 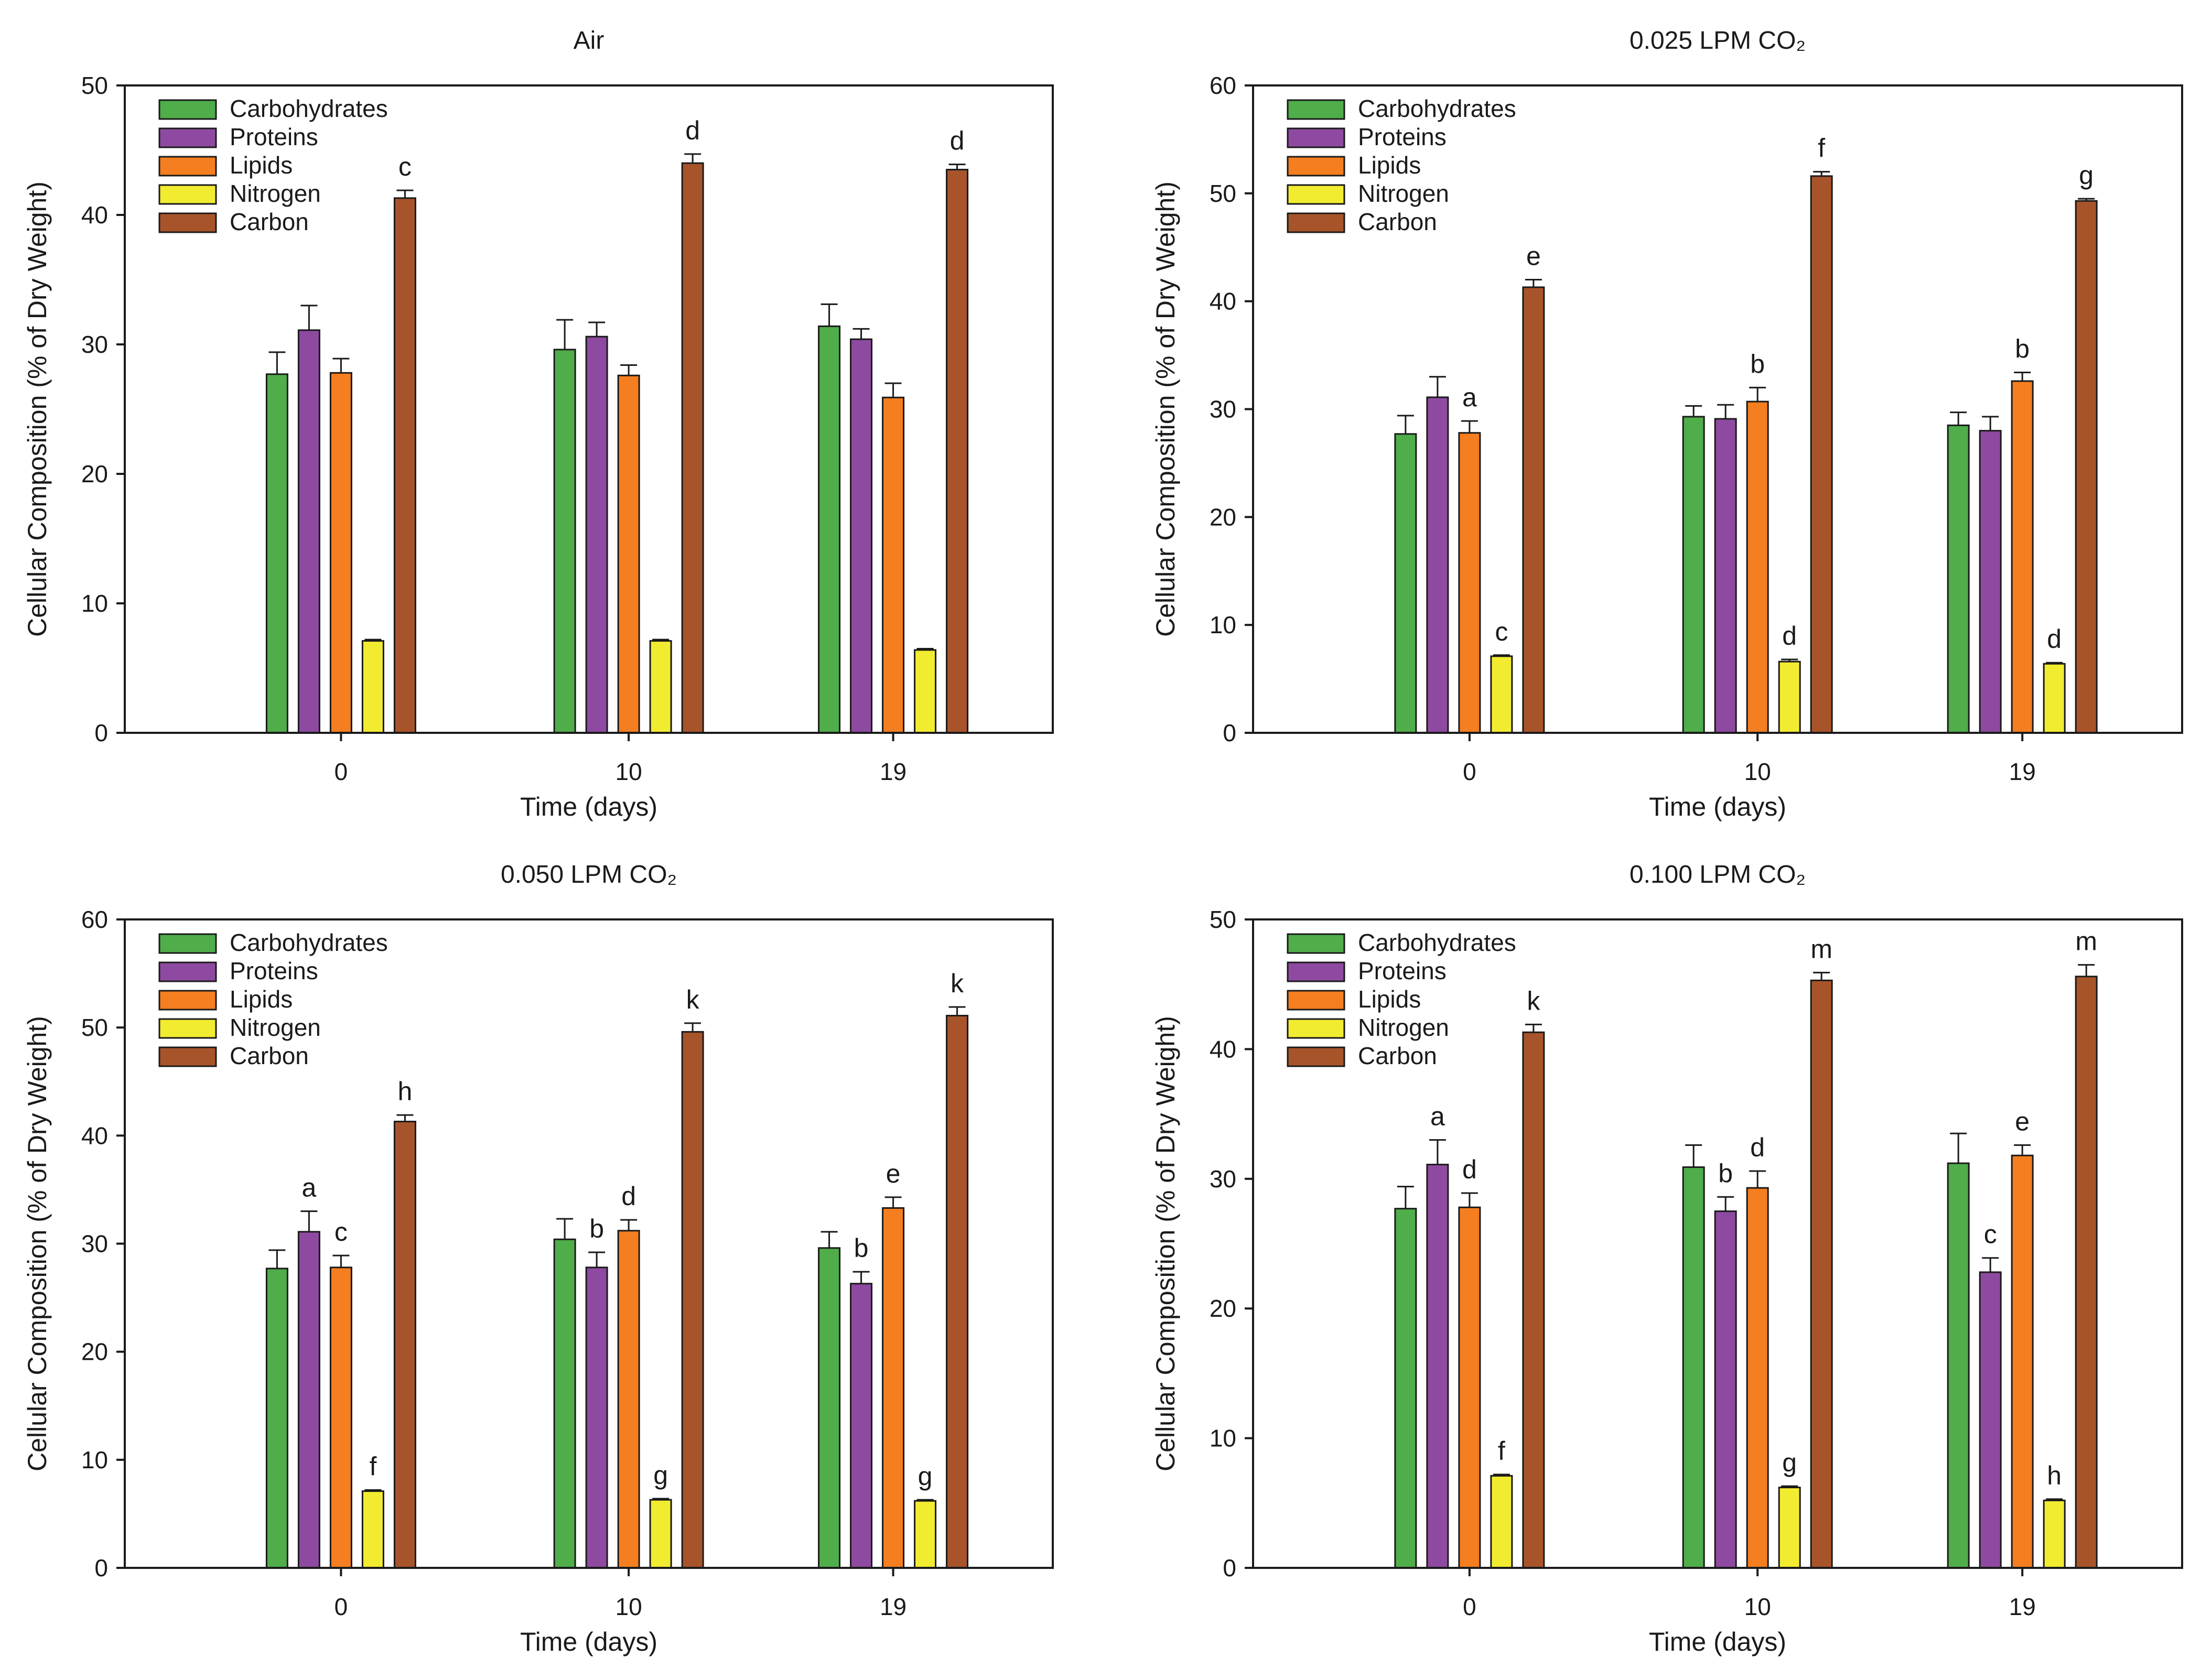 I want to click on legend-label: Carbon, so click(x=1398, y=221).